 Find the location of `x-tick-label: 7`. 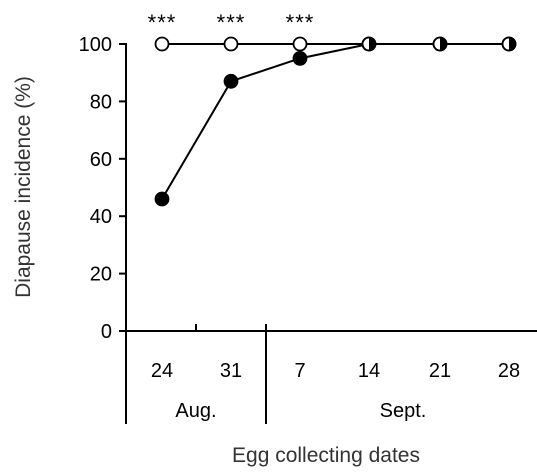

x-tick-label: 7 is located at coordinates (299, 371).